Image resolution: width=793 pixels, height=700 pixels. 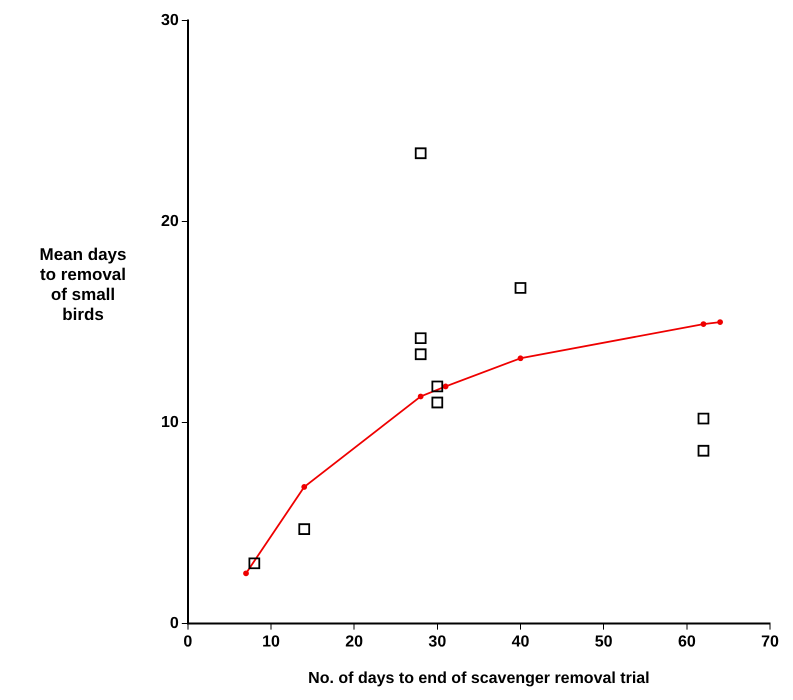 What do you see at coordinates (521, 642) in the screenshot?
I see `x-tick-label: 40` at bounding box center [521, 642].